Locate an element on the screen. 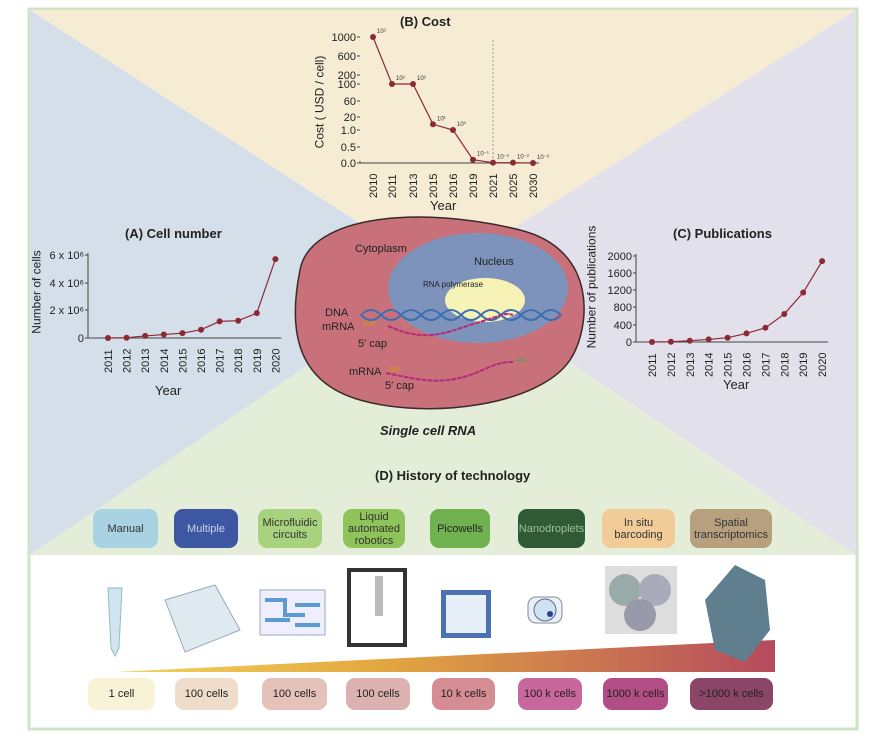 Image resolution: width=889 pixels, height=741 pixels. tech-label: Picowells is located at coordinates (460, 528).